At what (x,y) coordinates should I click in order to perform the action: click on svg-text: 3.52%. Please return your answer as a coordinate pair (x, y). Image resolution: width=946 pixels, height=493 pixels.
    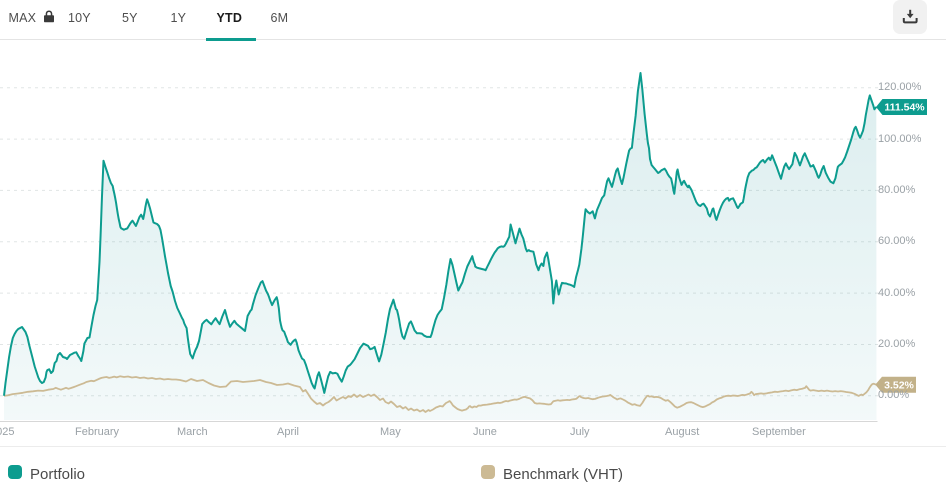
    Looking at the image, I should click on (899, 385).